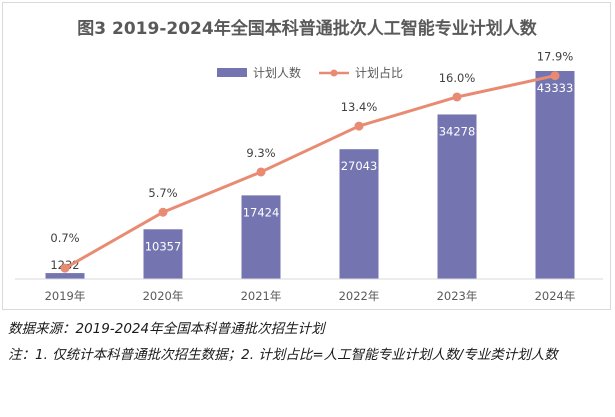 The width and height of the screenshot is (615, 417). What do you see at coordinates (261, 212) in the screenshot?
I see `bar-value-label-2: 17424` at bounding box center [261, 212].